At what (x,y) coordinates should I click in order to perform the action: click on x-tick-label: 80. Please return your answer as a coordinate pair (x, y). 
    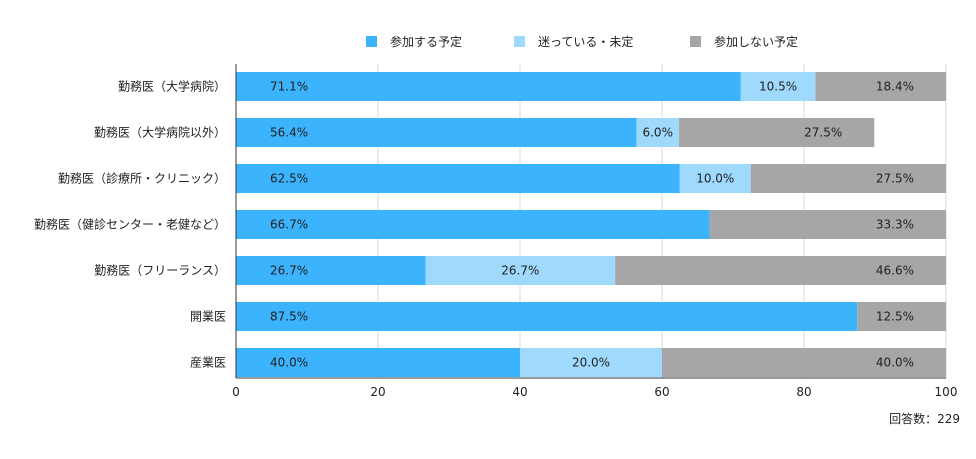
    Looking at the image, I should click on (803, 392).